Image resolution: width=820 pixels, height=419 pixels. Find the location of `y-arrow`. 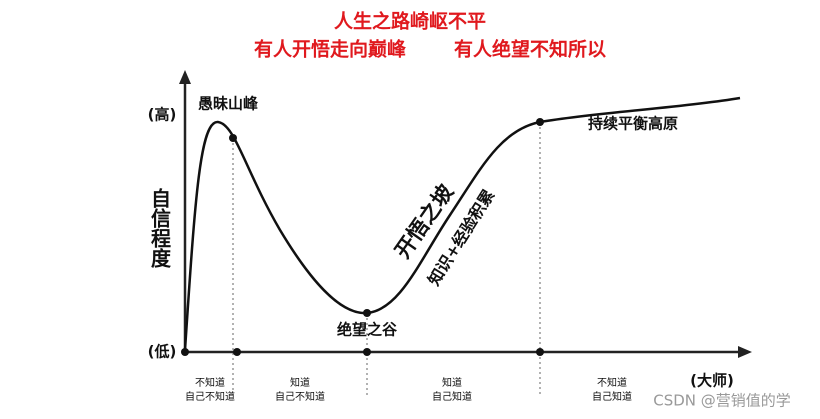

y-arrow is located at coordinates (185, 77).